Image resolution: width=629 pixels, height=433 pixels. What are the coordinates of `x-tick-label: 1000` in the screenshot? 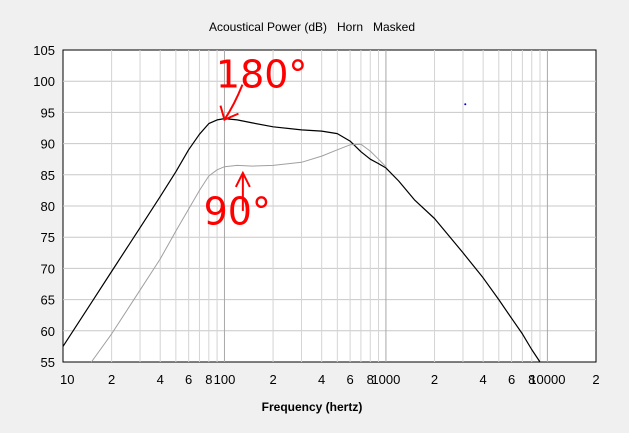 It's located at (385, 379).